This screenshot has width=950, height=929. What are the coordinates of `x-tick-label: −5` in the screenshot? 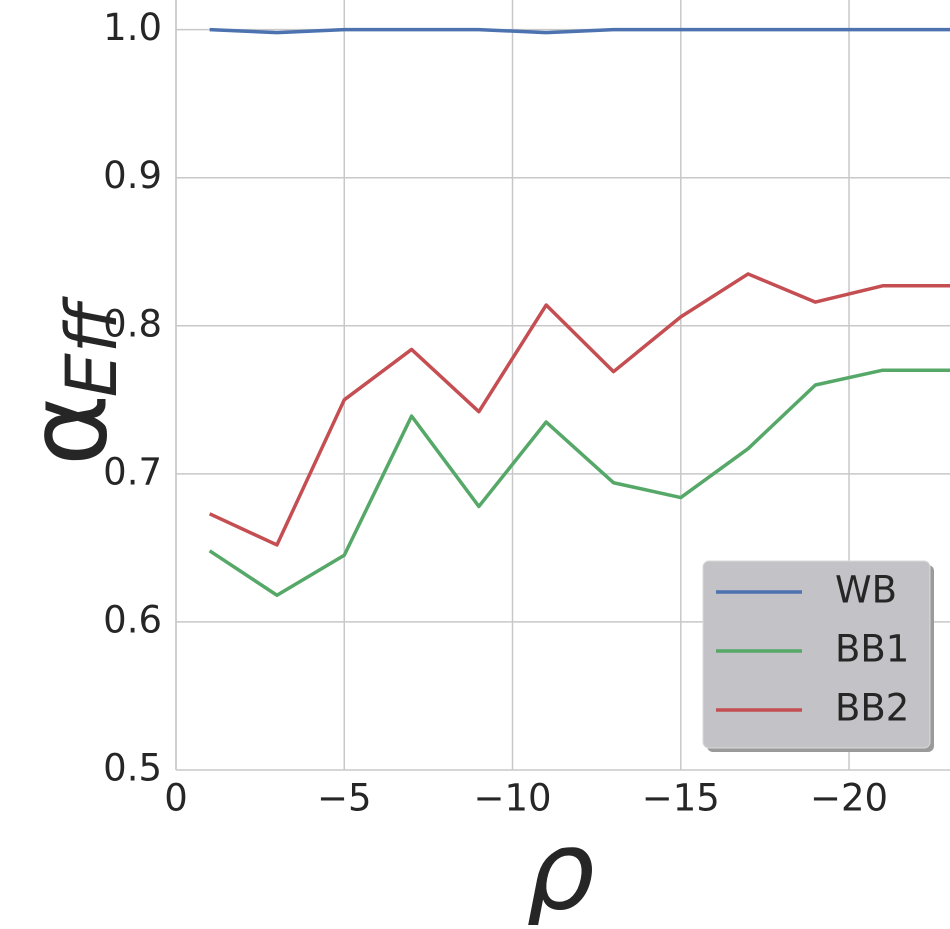 It's located at (344, 798).